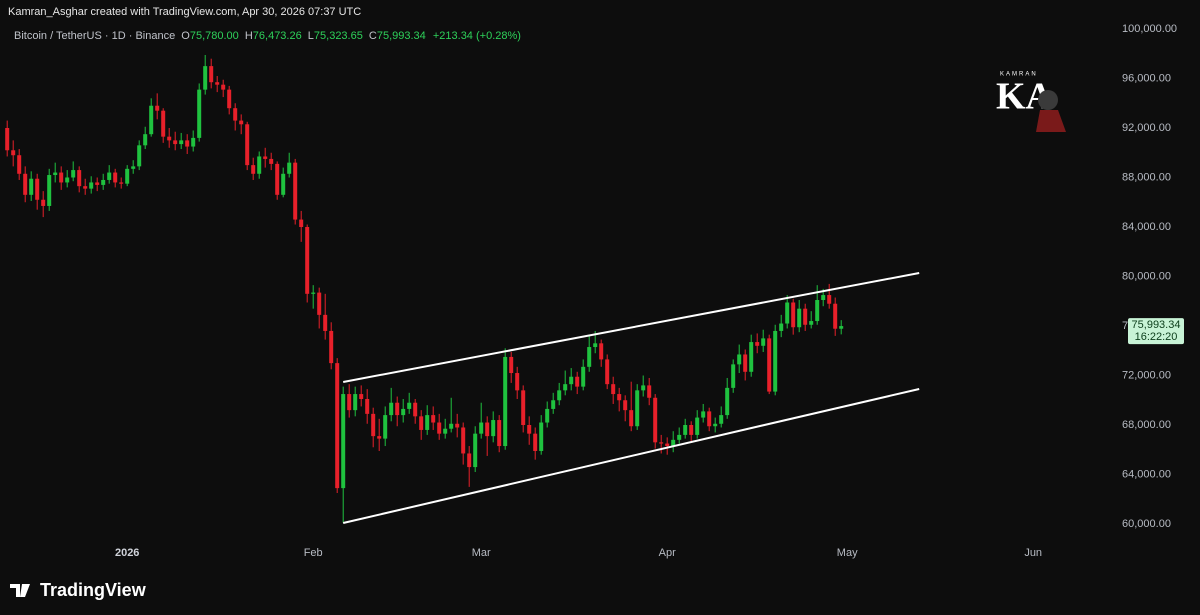 The height and width of the screenshot is (615, 1200). What do you see at coordinates (1146, 425) in the screenshot?
I see `y-tick-label: 68,000.00` at bounding box center [1146, 425].